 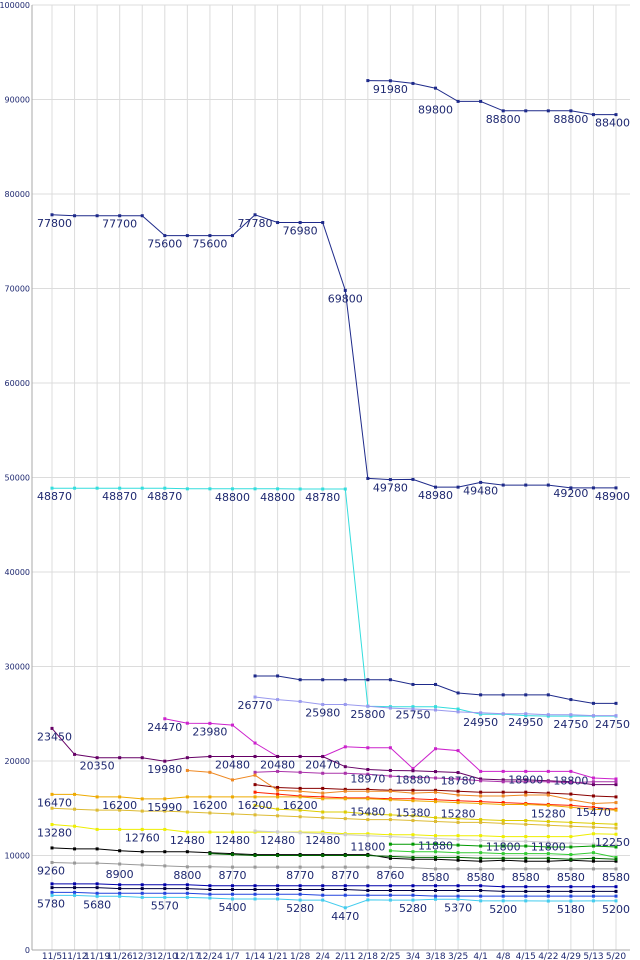 I want to click on data-label: 25980, so click(x=322, y=712).